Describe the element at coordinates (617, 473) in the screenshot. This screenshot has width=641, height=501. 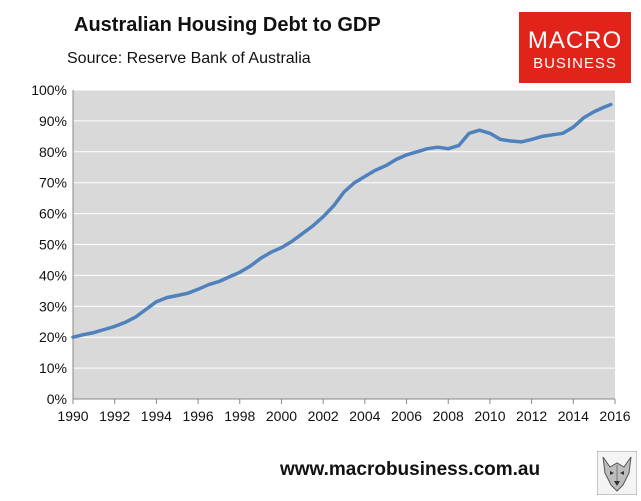
I see `wolf-logo-icon` at that location.